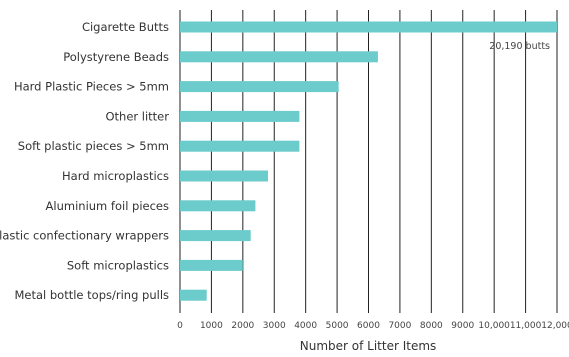  Describe the element at coordinates (305, 326) in the screenshot. I see `x-tick-label: 4000` at that location.